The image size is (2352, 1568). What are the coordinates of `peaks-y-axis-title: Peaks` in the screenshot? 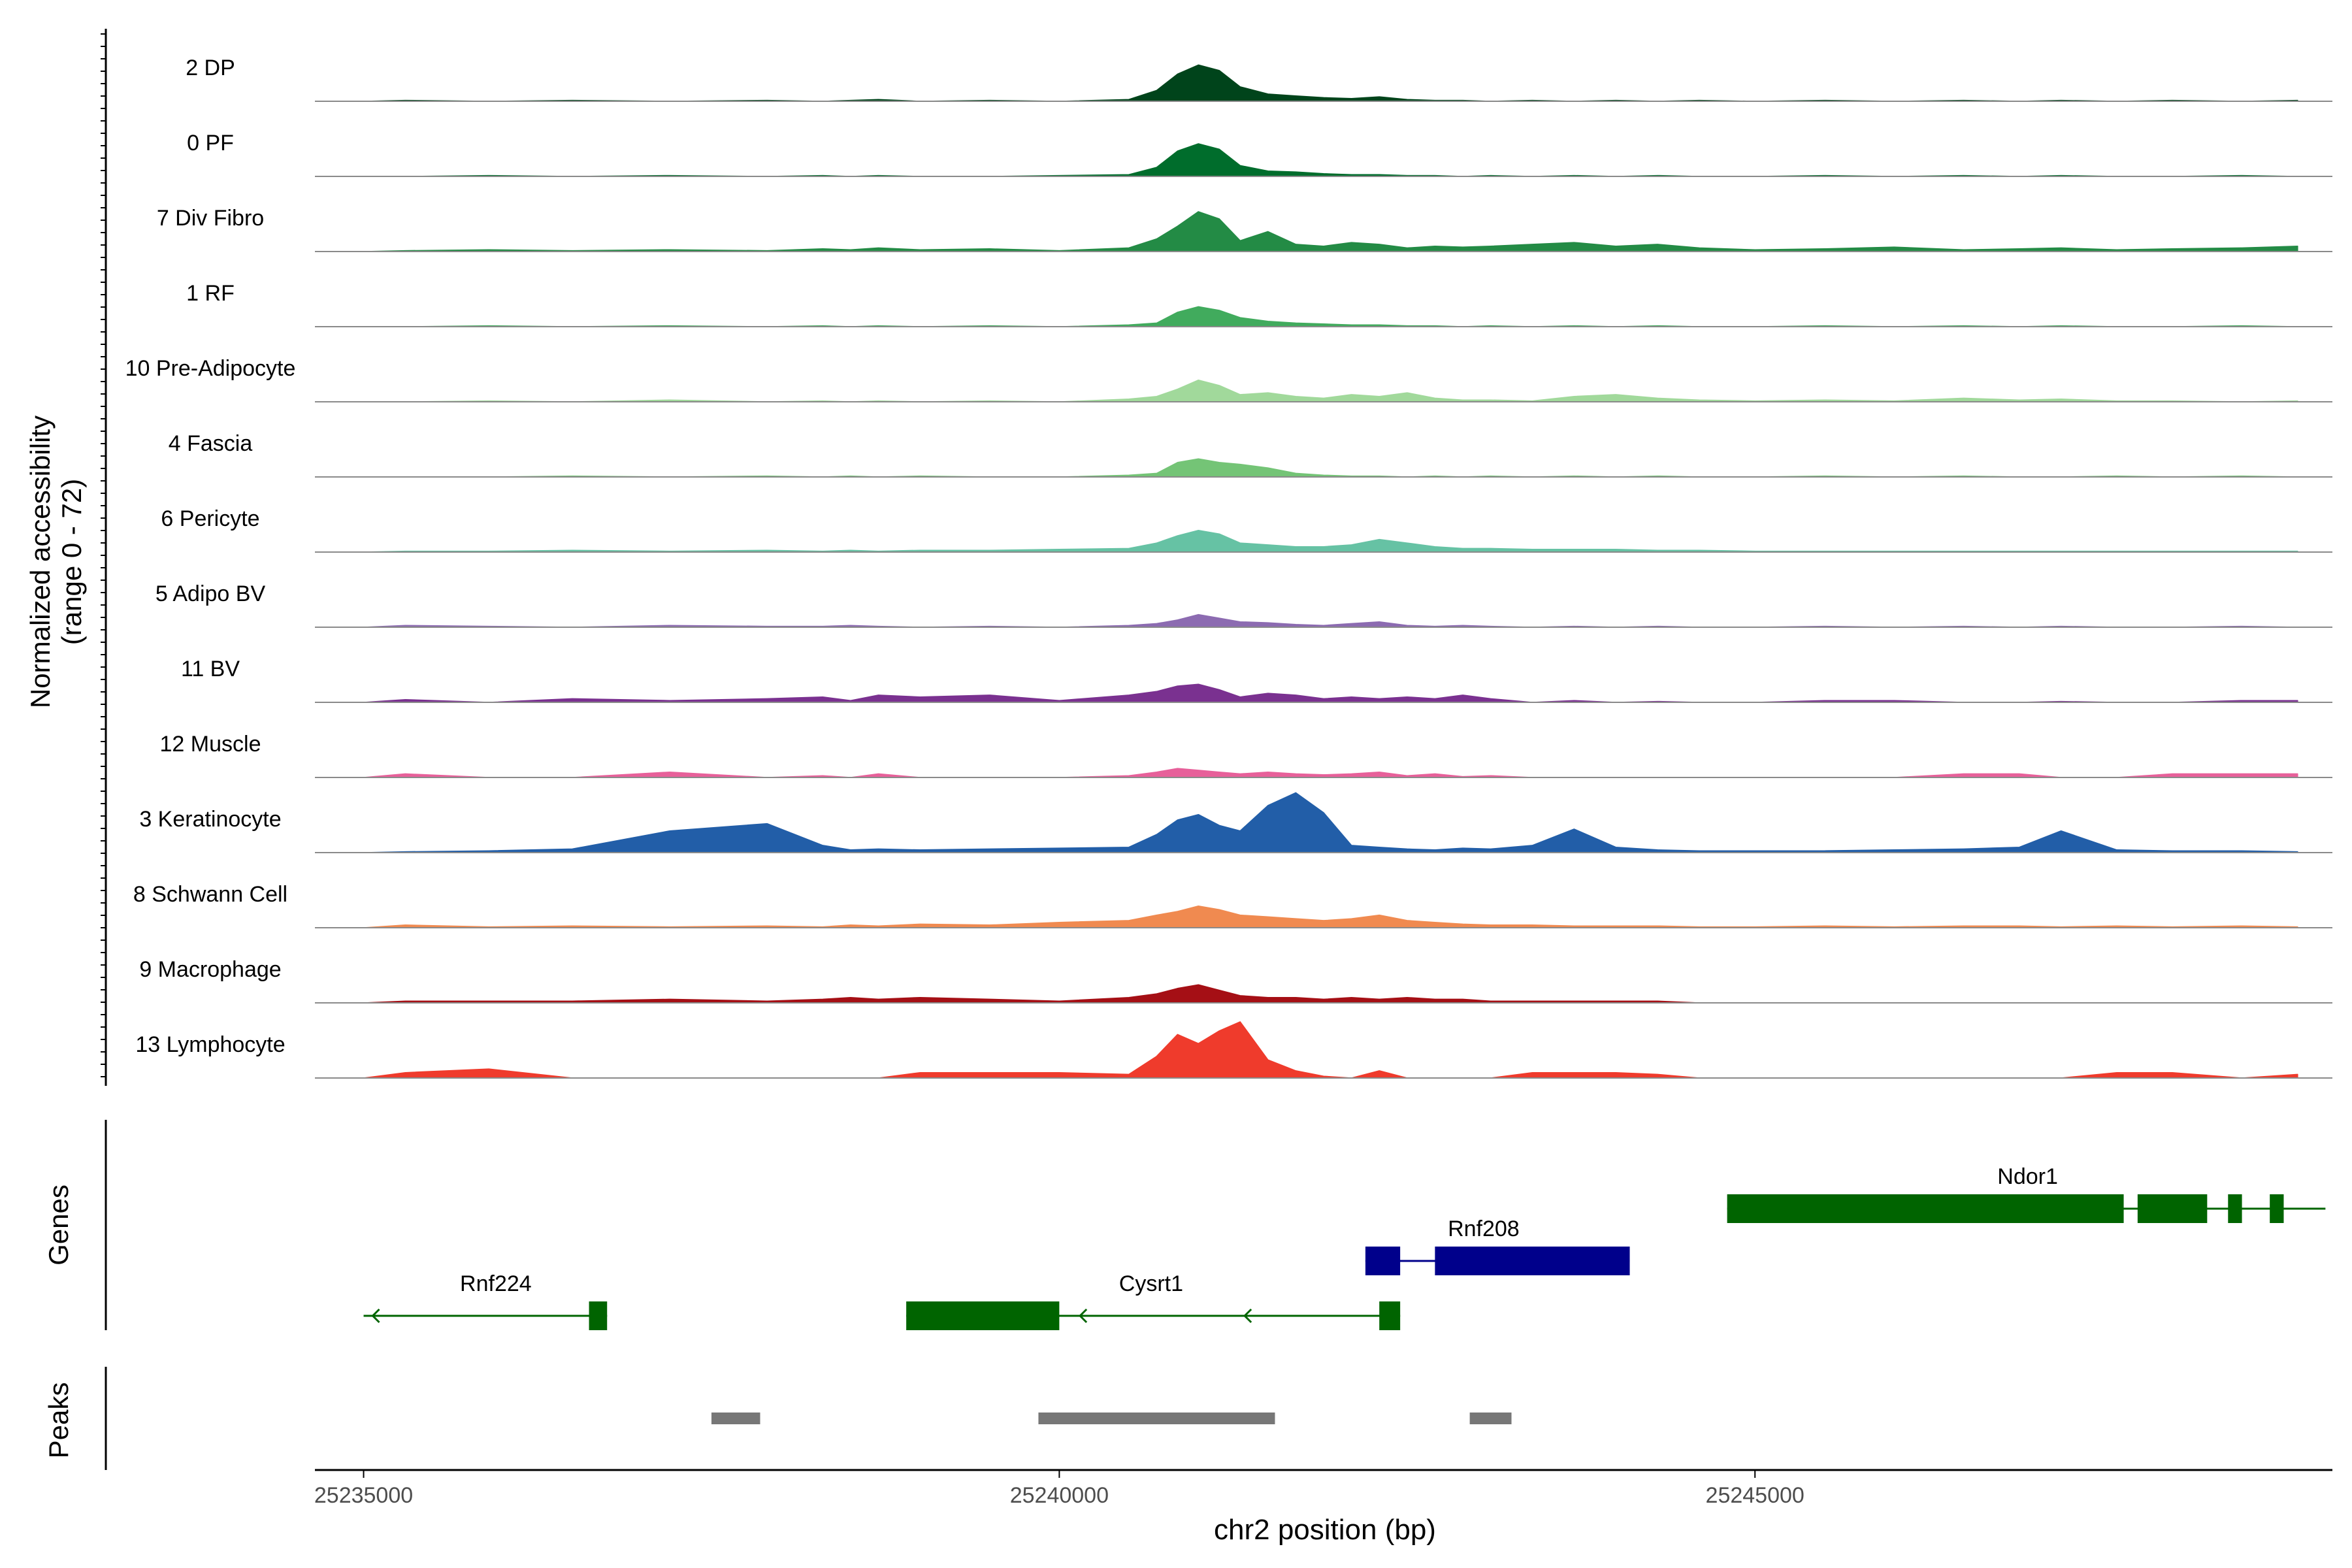 It's located at (58, 1420).